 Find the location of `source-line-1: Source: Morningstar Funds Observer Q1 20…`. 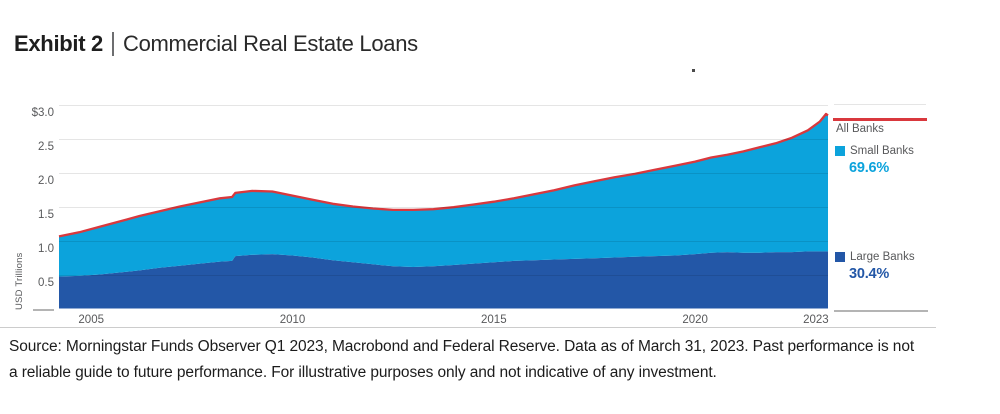

source-line-1: Source: Morningstar Funds Observer Q1 20… is located at coordinates (462, 346).